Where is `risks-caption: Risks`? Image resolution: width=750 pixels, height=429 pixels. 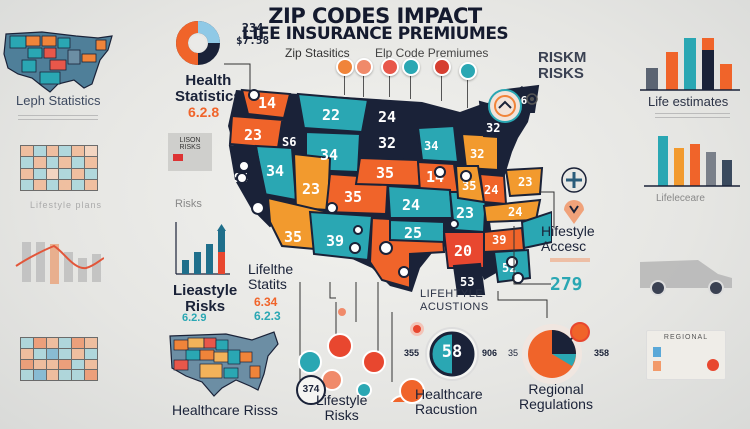 risks-caption: Risks is located at coordinates (188, 204).